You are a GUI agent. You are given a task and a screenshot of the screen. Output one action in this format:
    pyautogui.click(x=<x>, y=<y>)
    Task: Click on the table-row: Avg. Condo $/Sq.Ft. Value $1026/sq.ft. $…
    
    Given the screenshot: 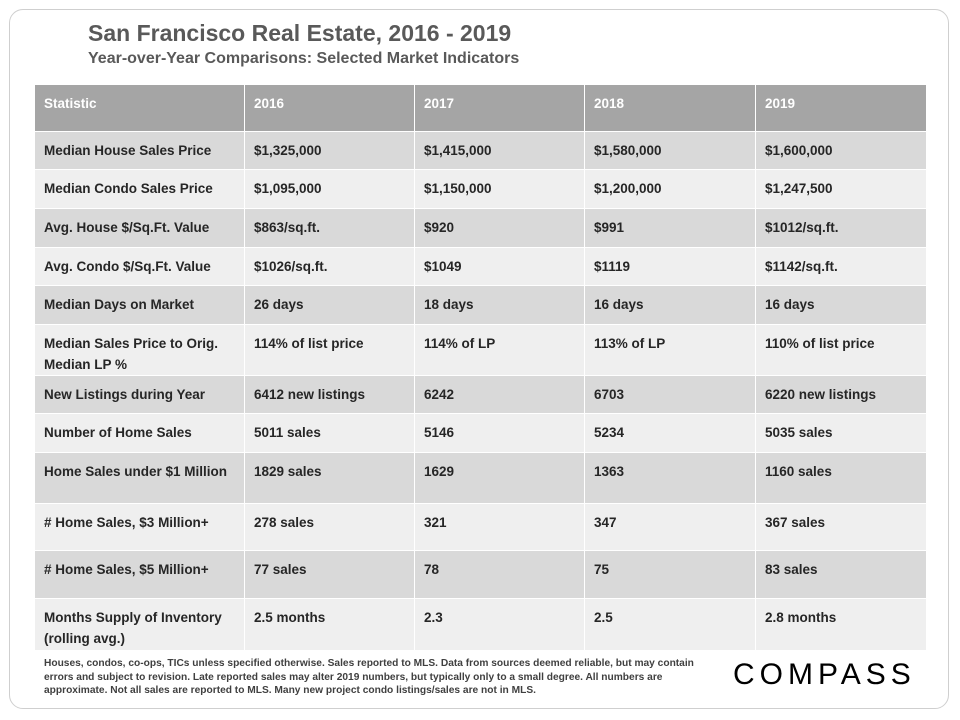 What is the action you would take?
    pyautogui.click(x=480, y=266)
    